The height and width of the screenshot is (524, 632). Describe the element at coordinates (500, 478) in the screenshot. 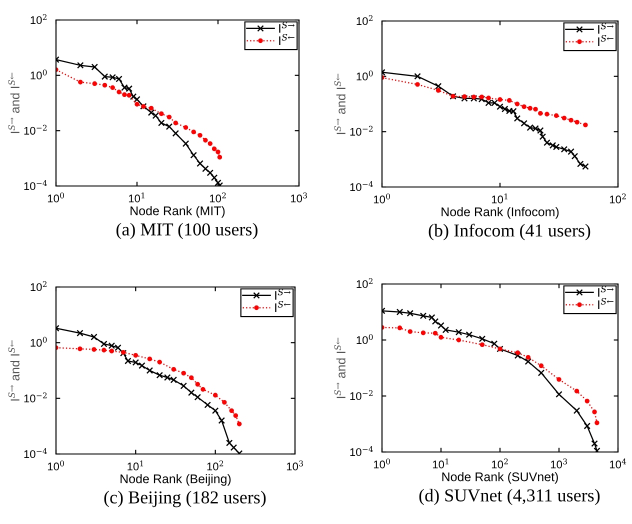

I see `x-axis-title: Node Rank (SUVnet)` at that location.